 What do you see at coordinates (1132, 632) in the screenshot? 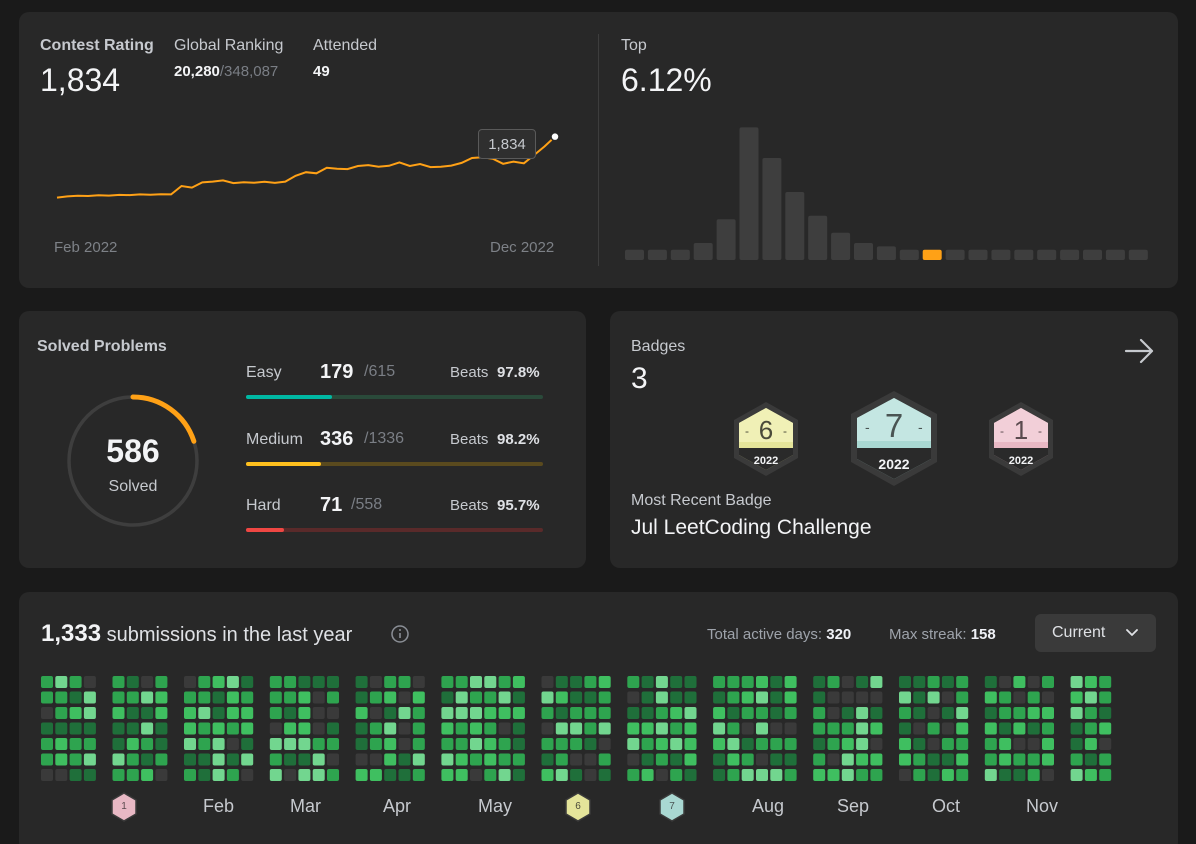
I see `chevron-down-icon` at bounding box center [1132, 632].